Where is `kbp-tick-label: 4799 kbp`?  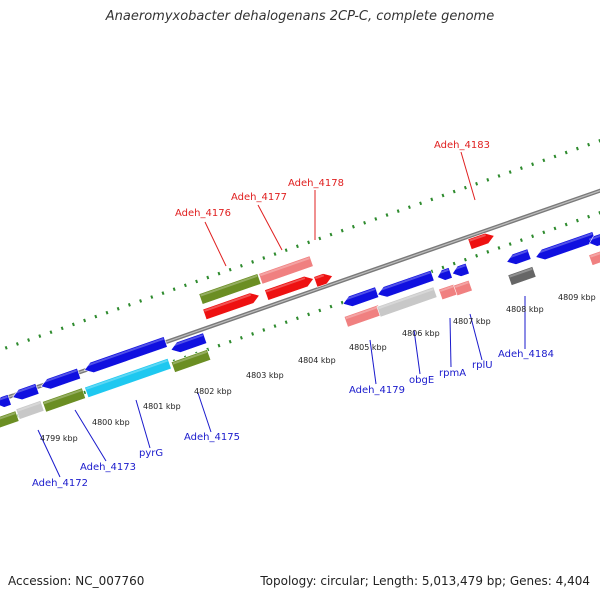
kbp-tick-label: 4799 kbp is located at coordinates (59, 438).